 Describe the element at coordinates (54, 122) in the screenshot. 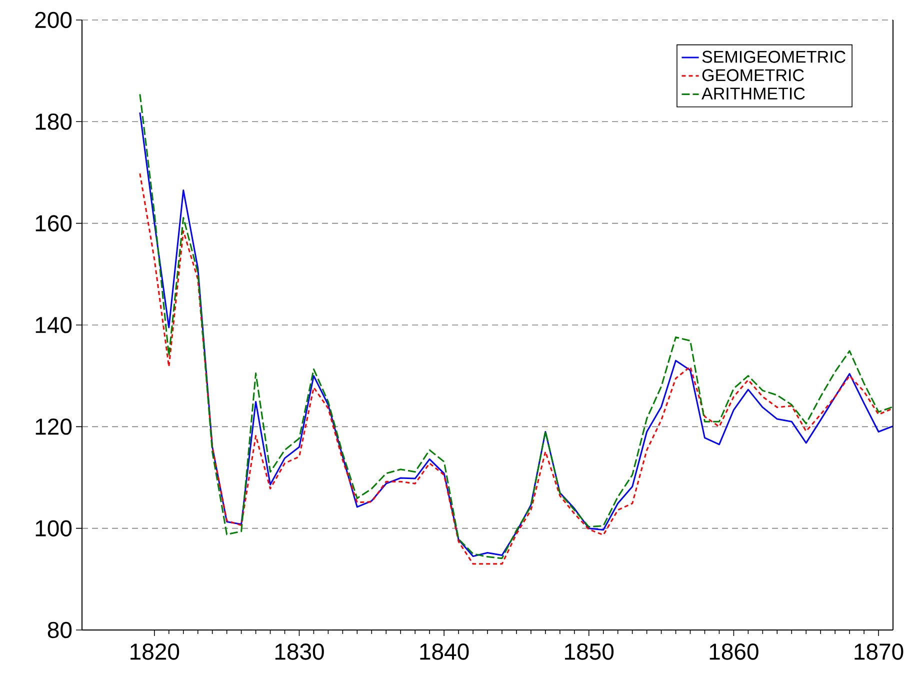

I see `y-tick-label: 180` at that location.